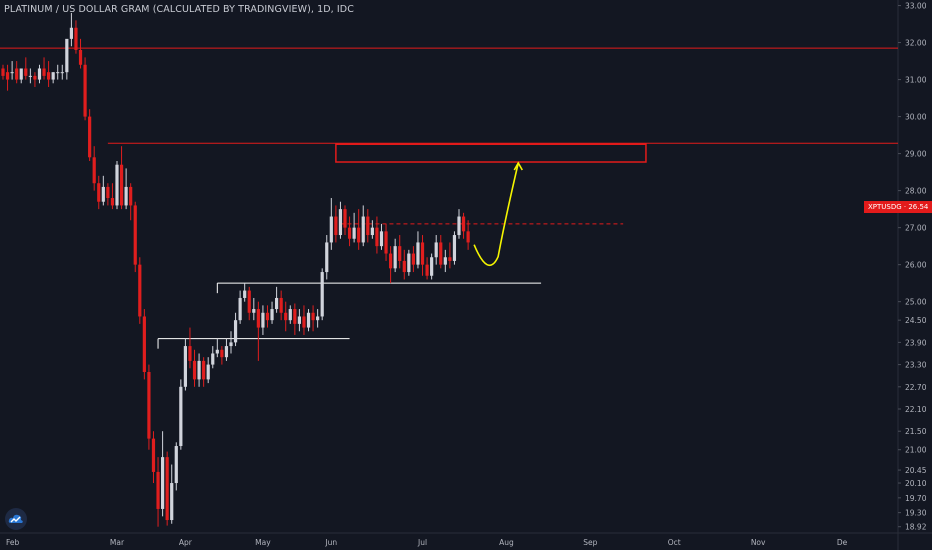  I want to click on price-tick-label: 21.00, so click(916, 450).